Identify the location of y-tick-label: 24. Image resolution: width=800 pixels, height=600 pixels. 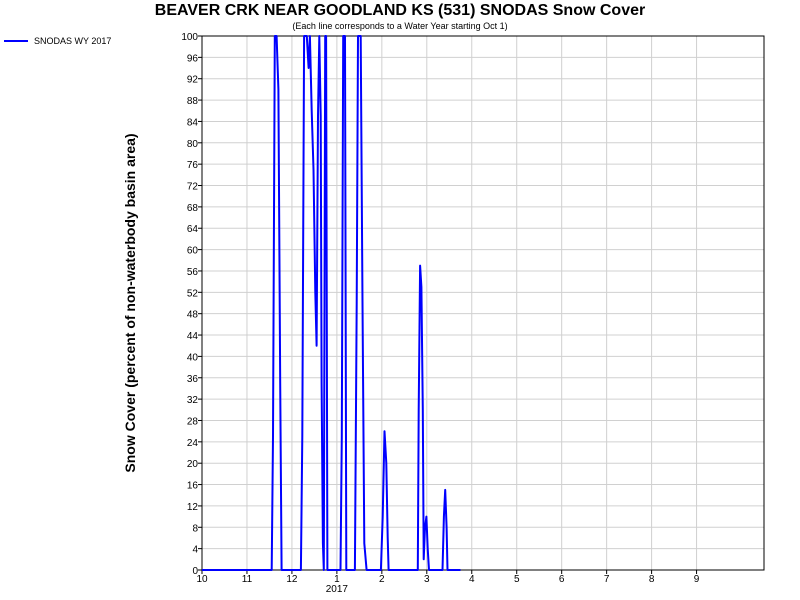
(193, 443).